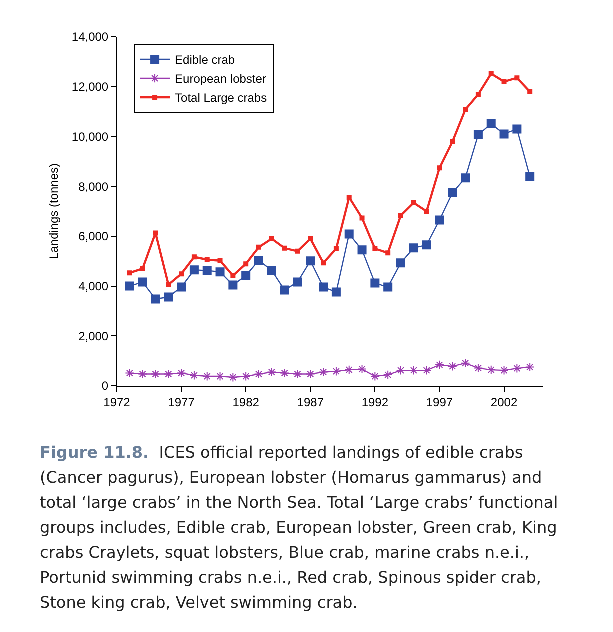  Describe the element at coordinates (95, 452) in the screenshot. I see `caption: Figure 11.8.` at that location.